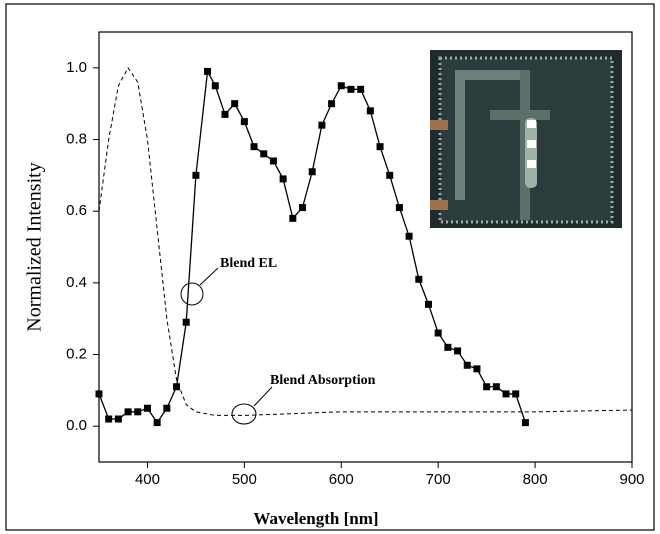 This screenshot has width=660, height=534. What do you see at coordinates (438, 479) in the screenshot?
I see `x-tick-label: 700` at bounding box center [438, 479].